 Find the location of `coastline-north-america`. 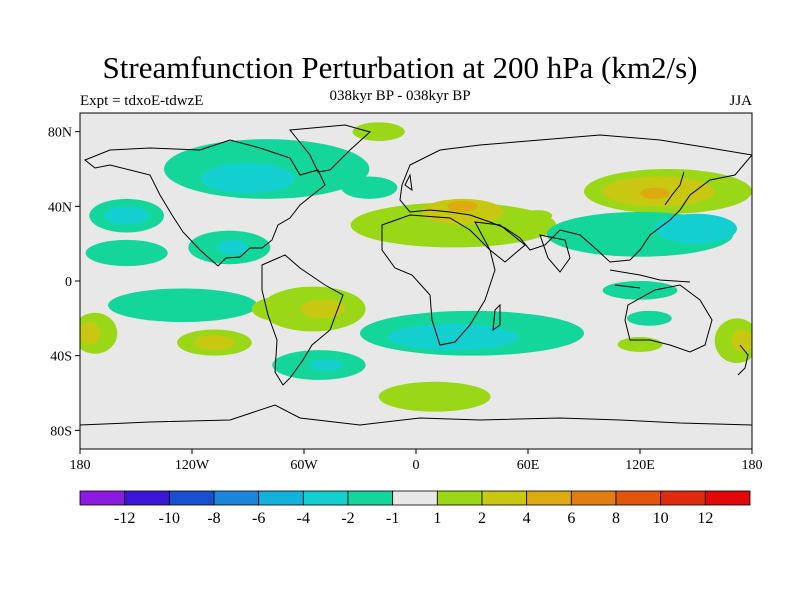

coastline-north-america is located at coordinates (205, 203).